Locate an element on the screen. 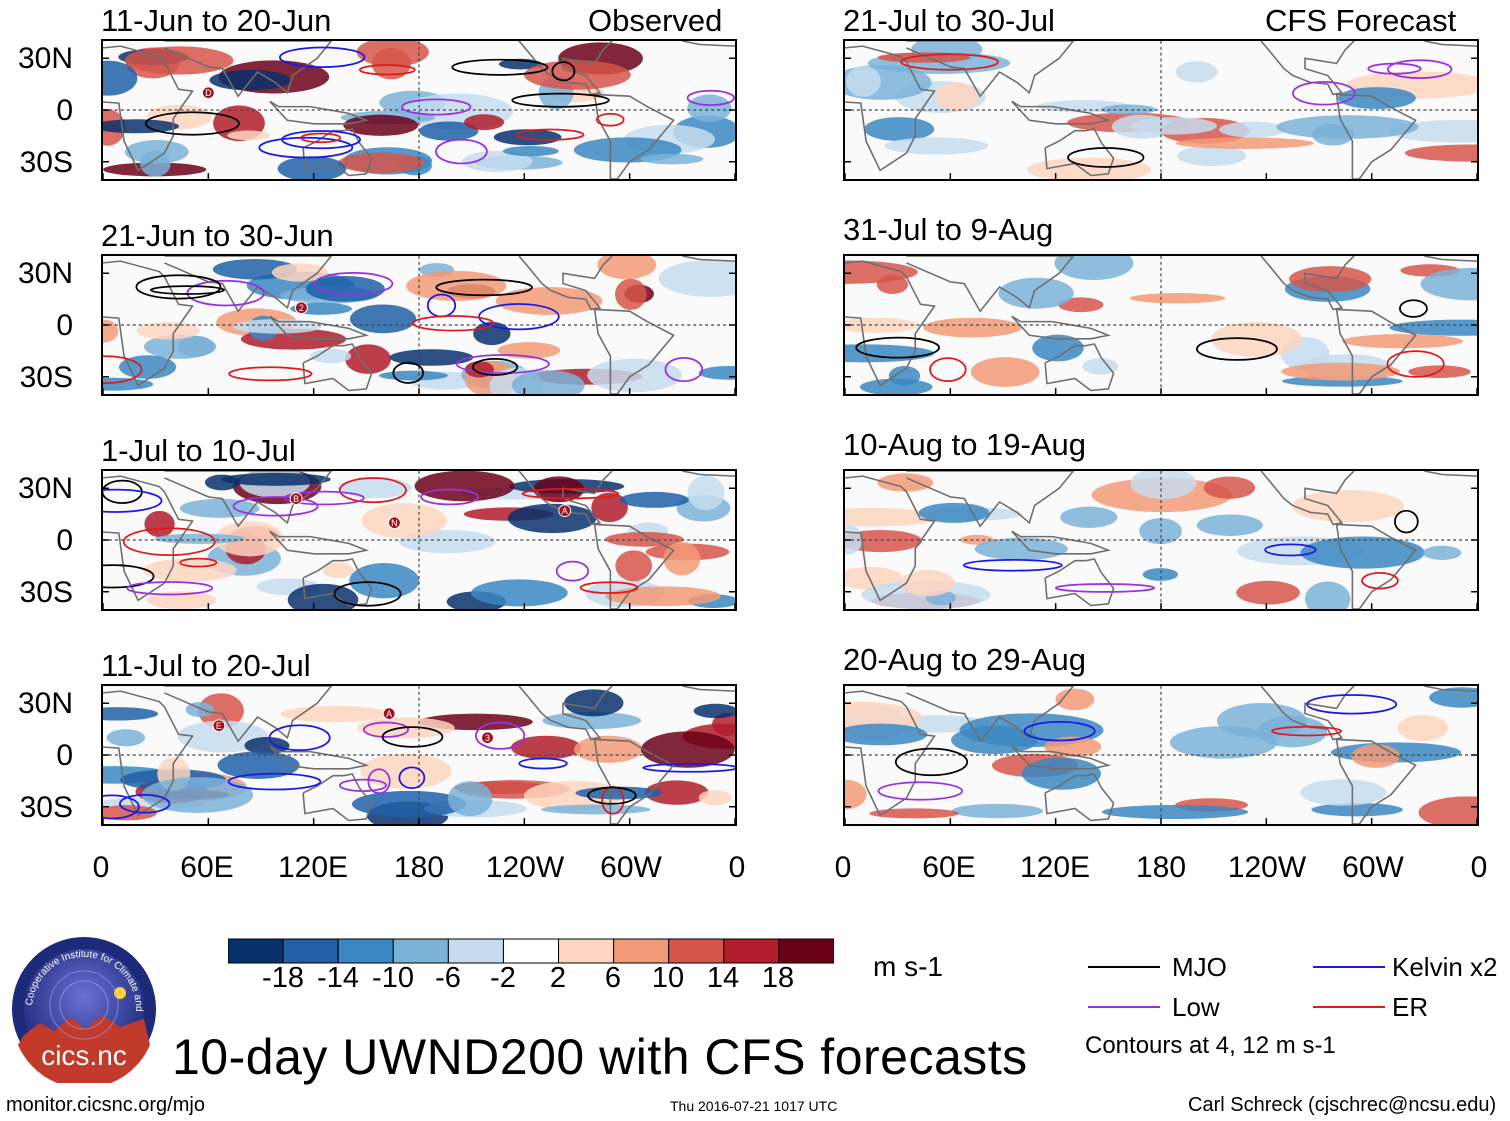 The height and width of the screenshot is (1121, 1510). legend-label-er: ER is located at coordinates (1410, 1007).